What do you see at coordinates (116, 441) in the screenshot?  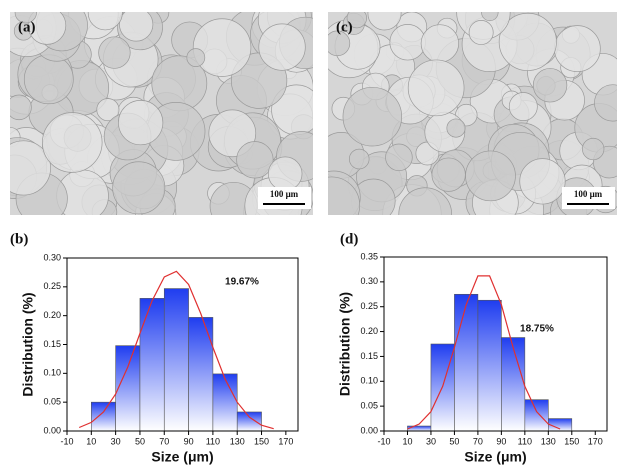 I see `x-tick-label: 30` at bounding box center [116, 441].